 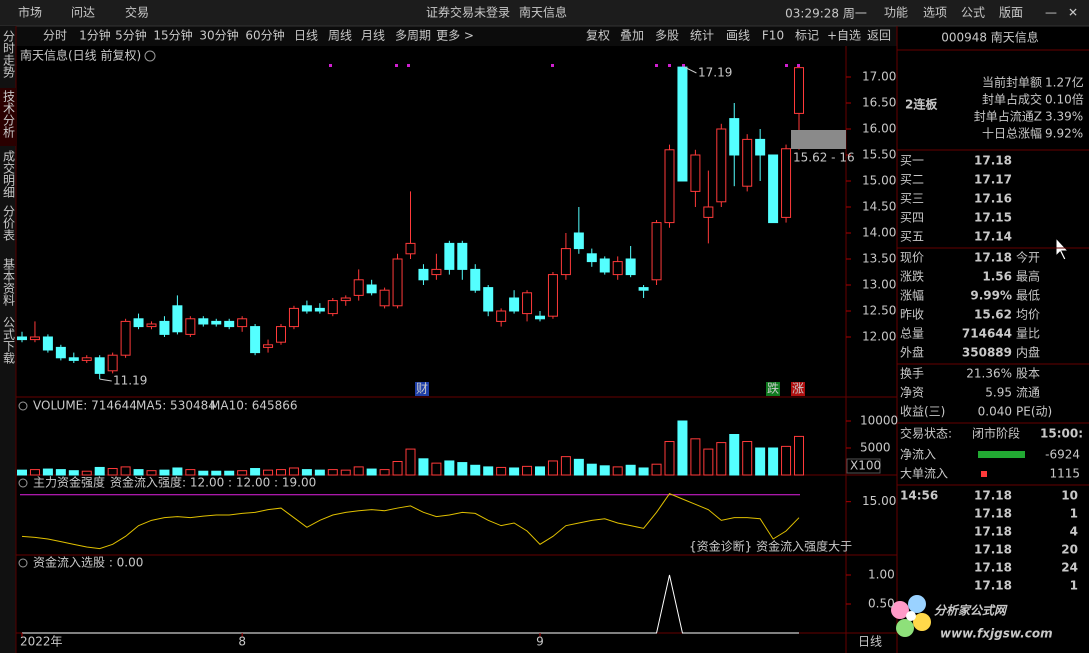 I want to click on quote-label: 内盘, so click(x=1028, y=352).